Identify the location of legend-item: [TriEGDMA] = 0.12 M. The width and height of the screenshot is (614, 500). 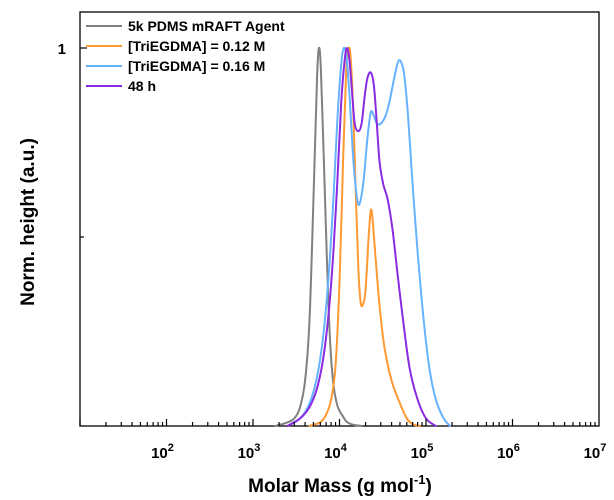
(175, 46).